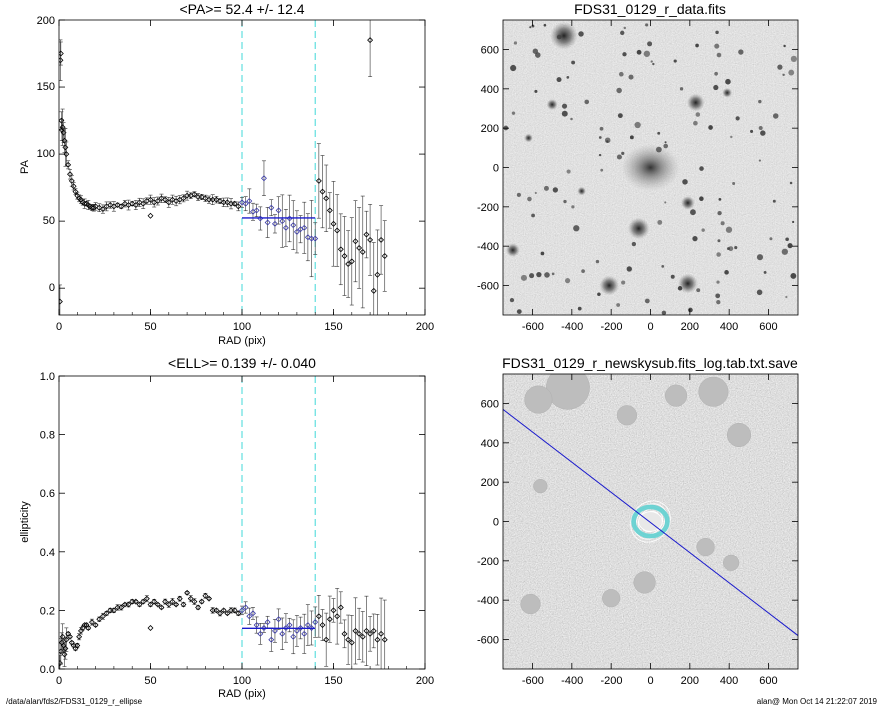 Image resolution: width=885 pixels, height=708 pixels. Describe the element at coordinates (333, 681) in the screenshot. I see `ell-xtick-150: 150` at that location.